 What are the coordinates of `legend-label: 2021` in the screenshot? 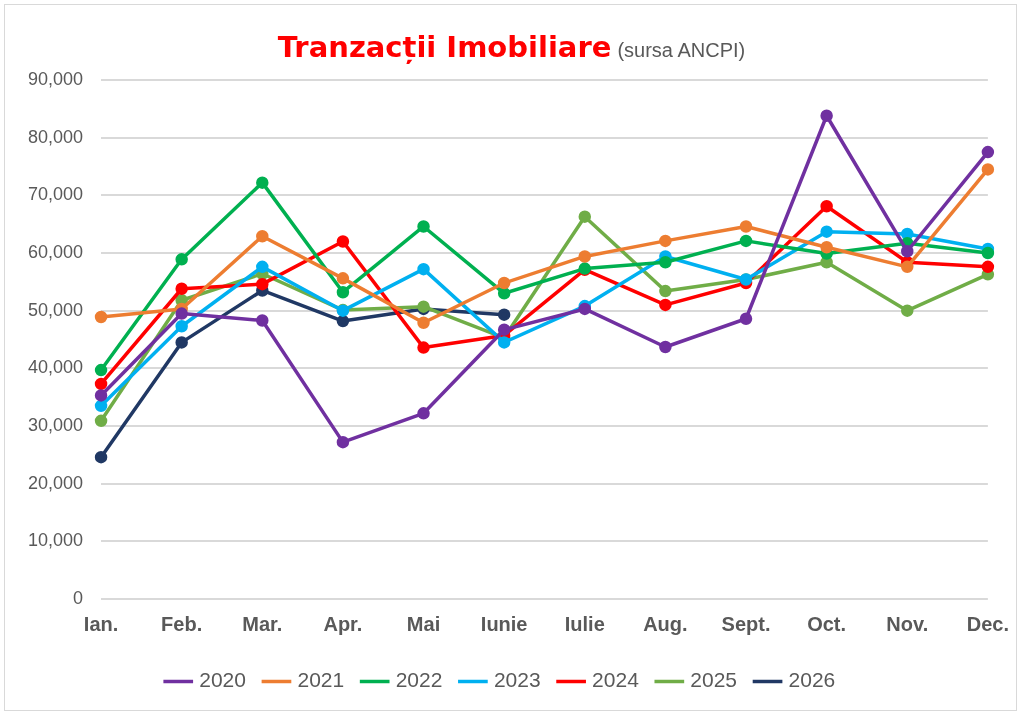 It's located at (321, 680).